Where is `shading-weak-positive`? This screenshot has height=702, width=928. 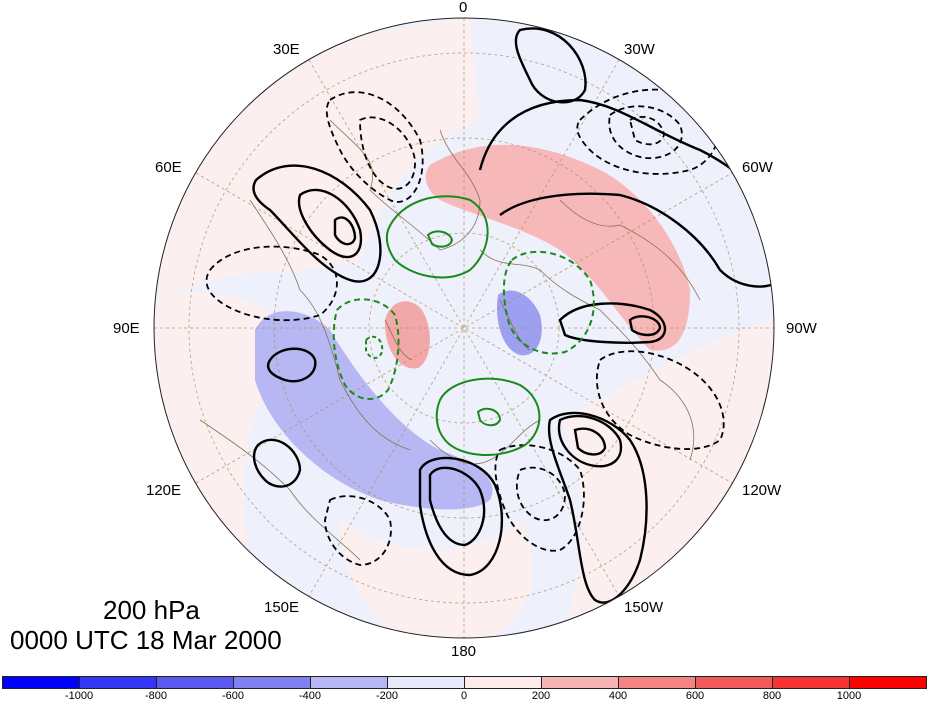 shading-weak-positive is located at coordinates (436, 579).